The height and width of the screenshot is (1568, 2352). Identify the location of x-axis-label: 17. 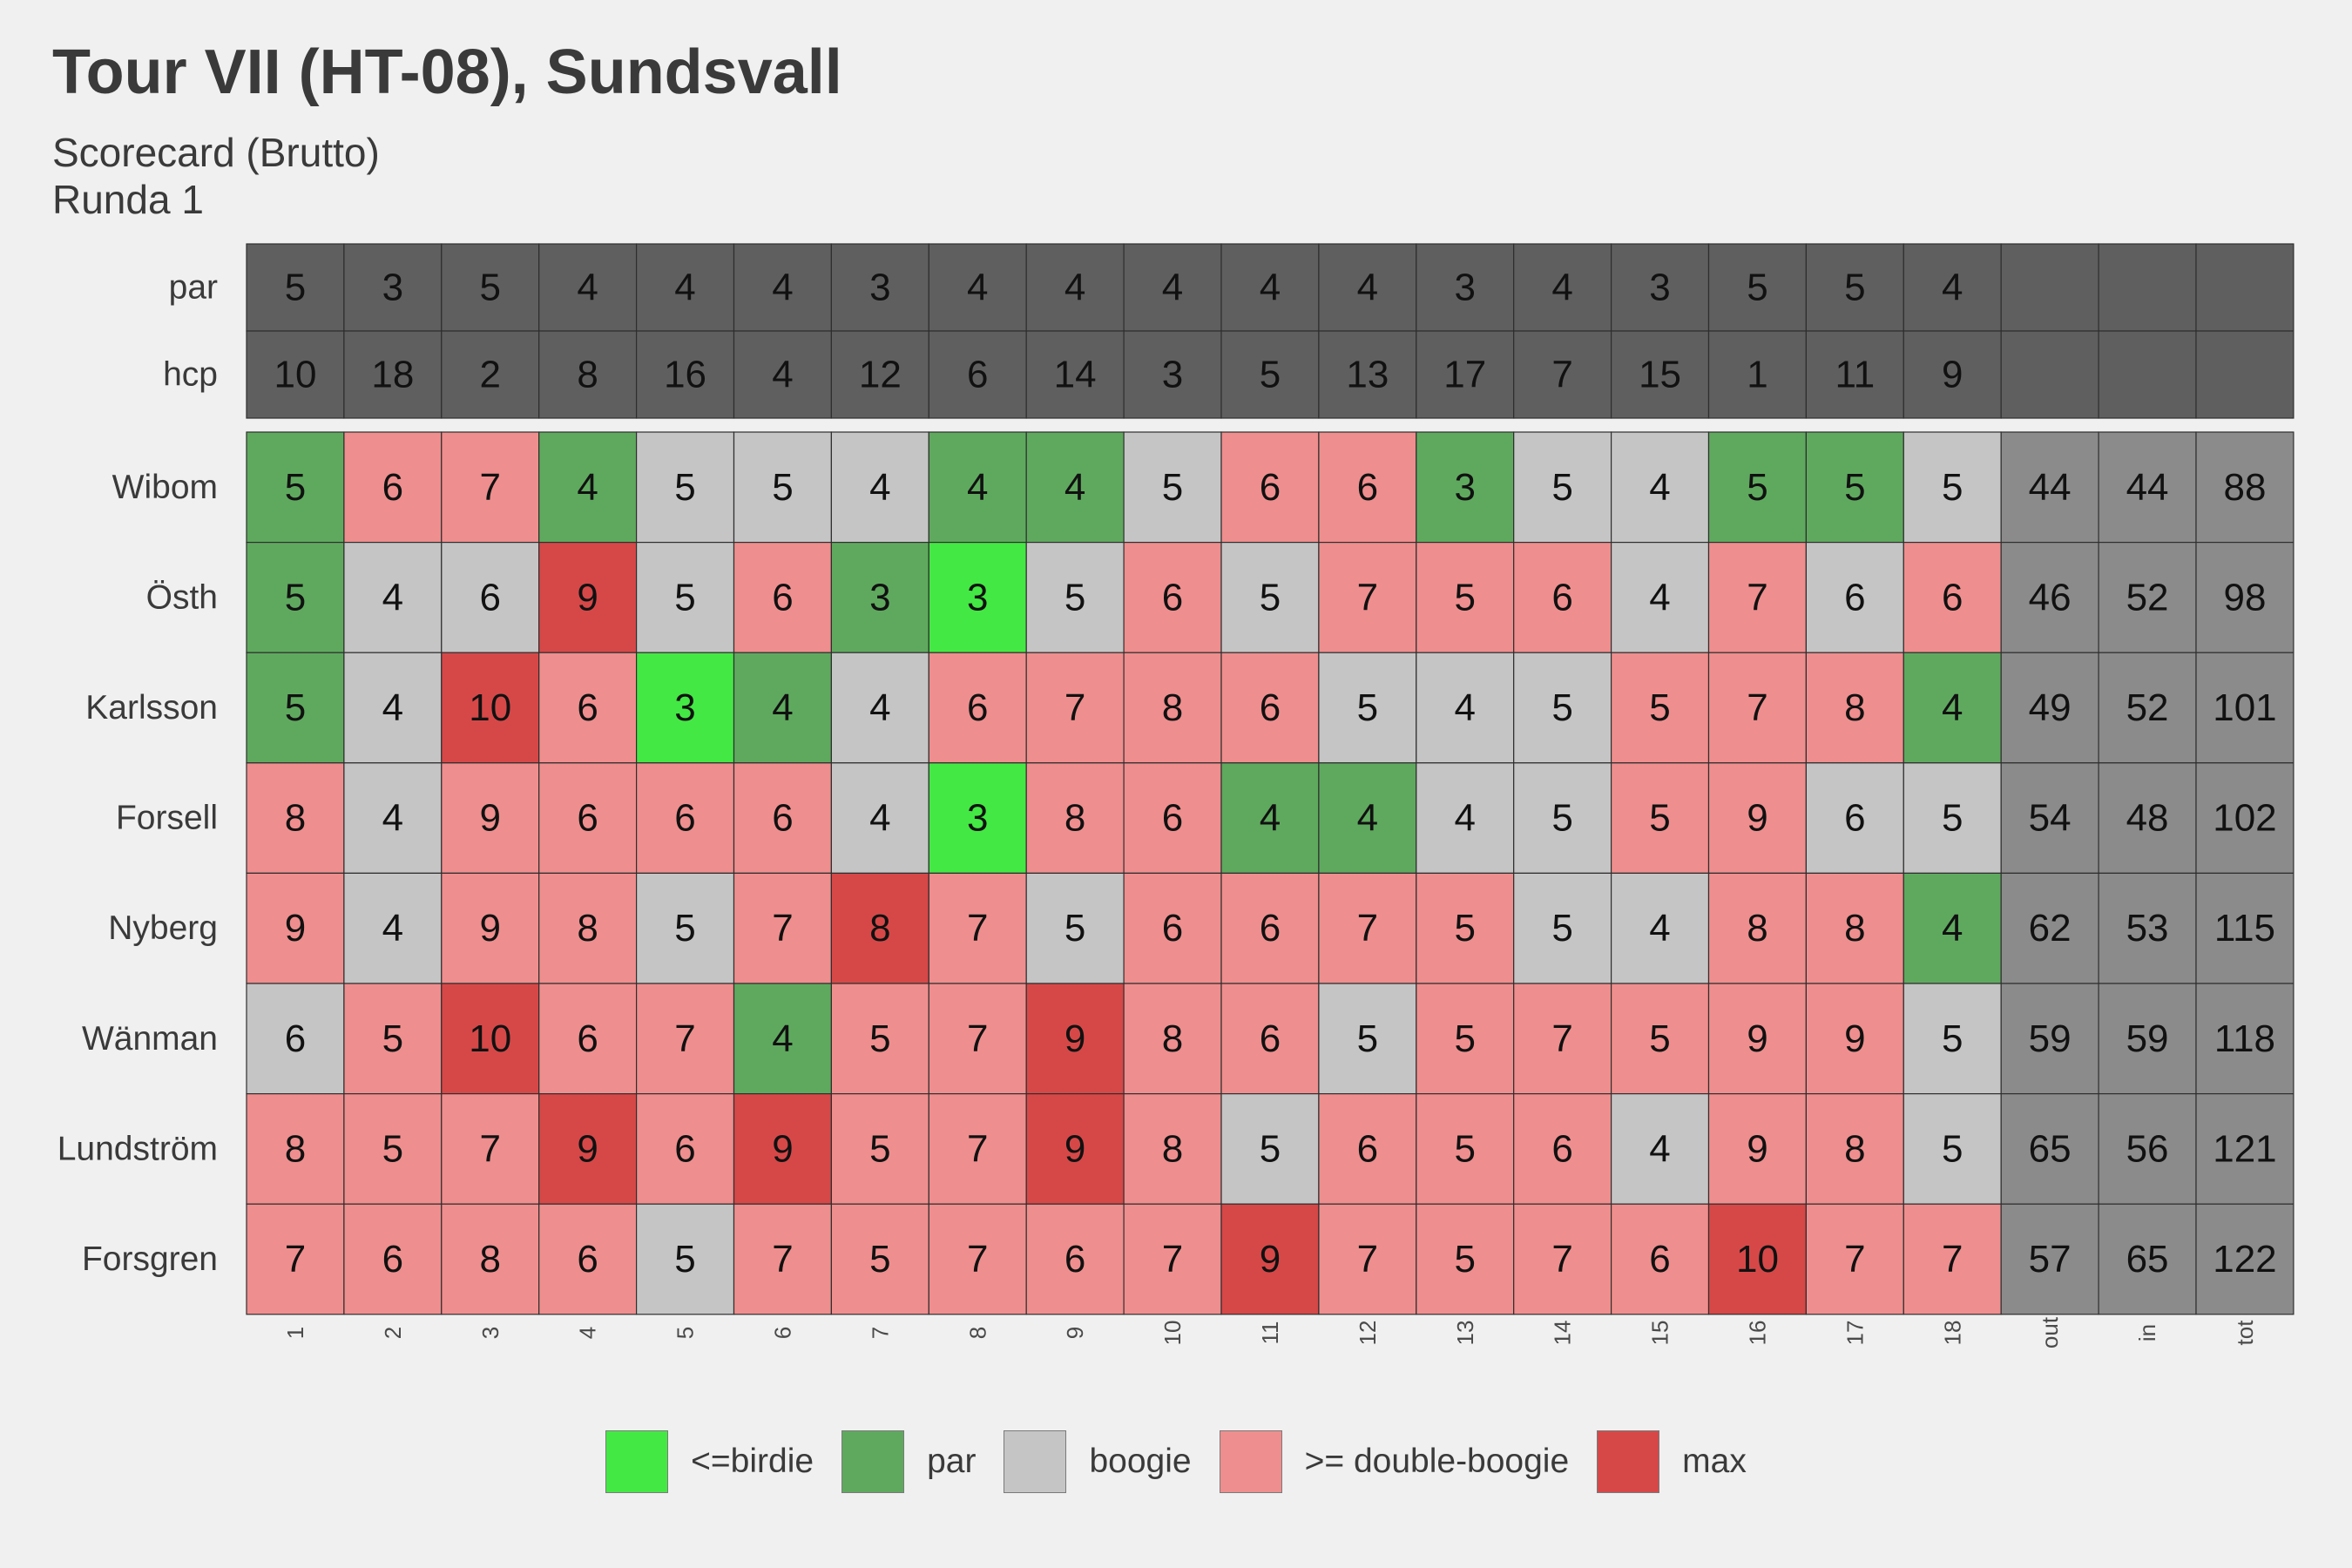
(1855, 1333).